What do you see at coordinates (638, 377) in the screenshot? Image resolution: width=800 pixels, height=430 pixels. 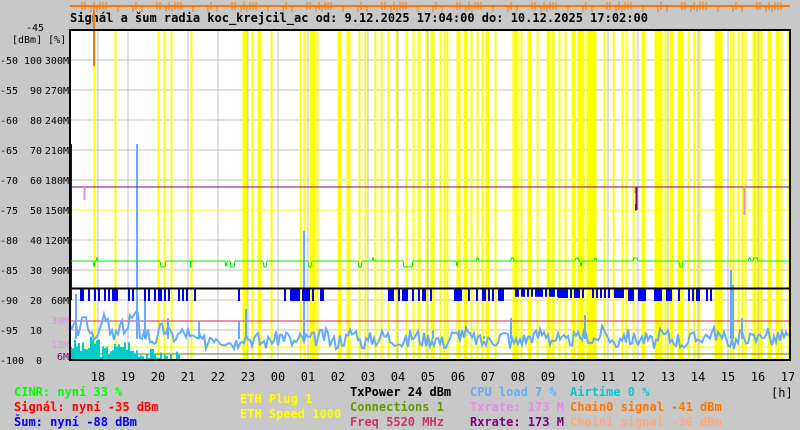 I see `x-tick-label: 12` at bounding box center [638, 377].